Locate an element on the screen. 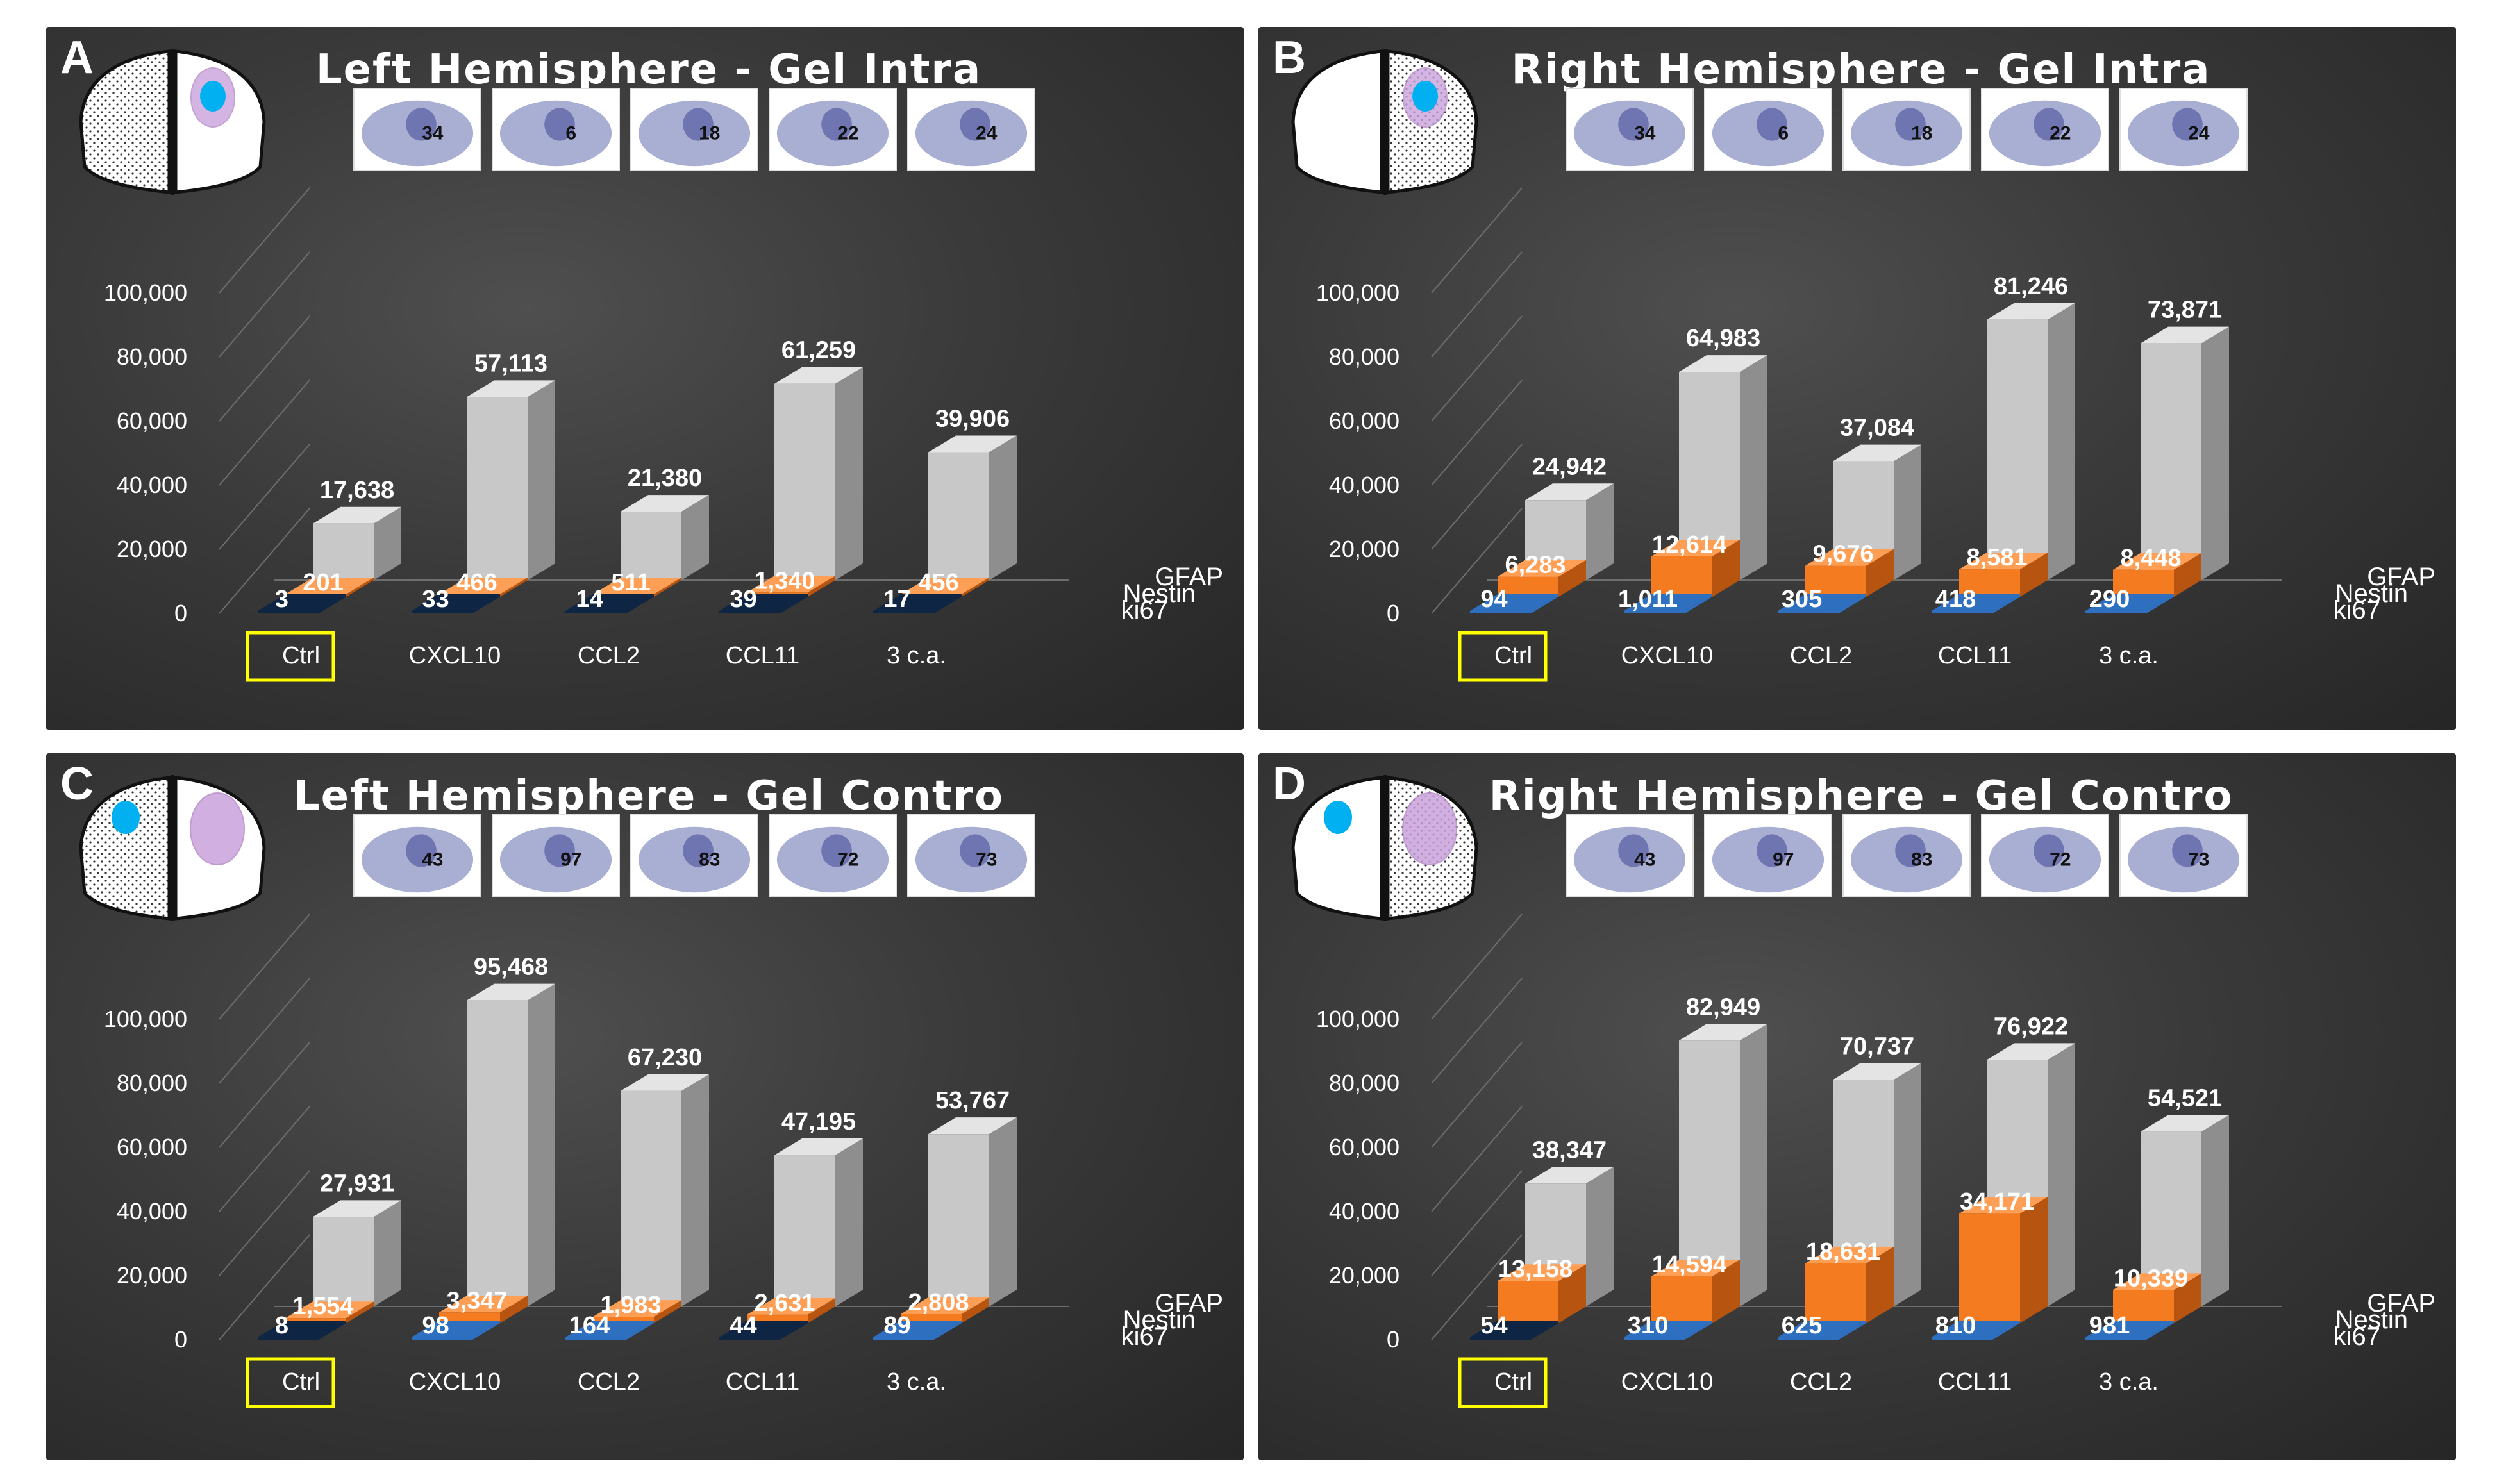 This screenshot has width=2497, height=1484. x-category-label: 3 c.a. is located at coordinates (916, 1382).